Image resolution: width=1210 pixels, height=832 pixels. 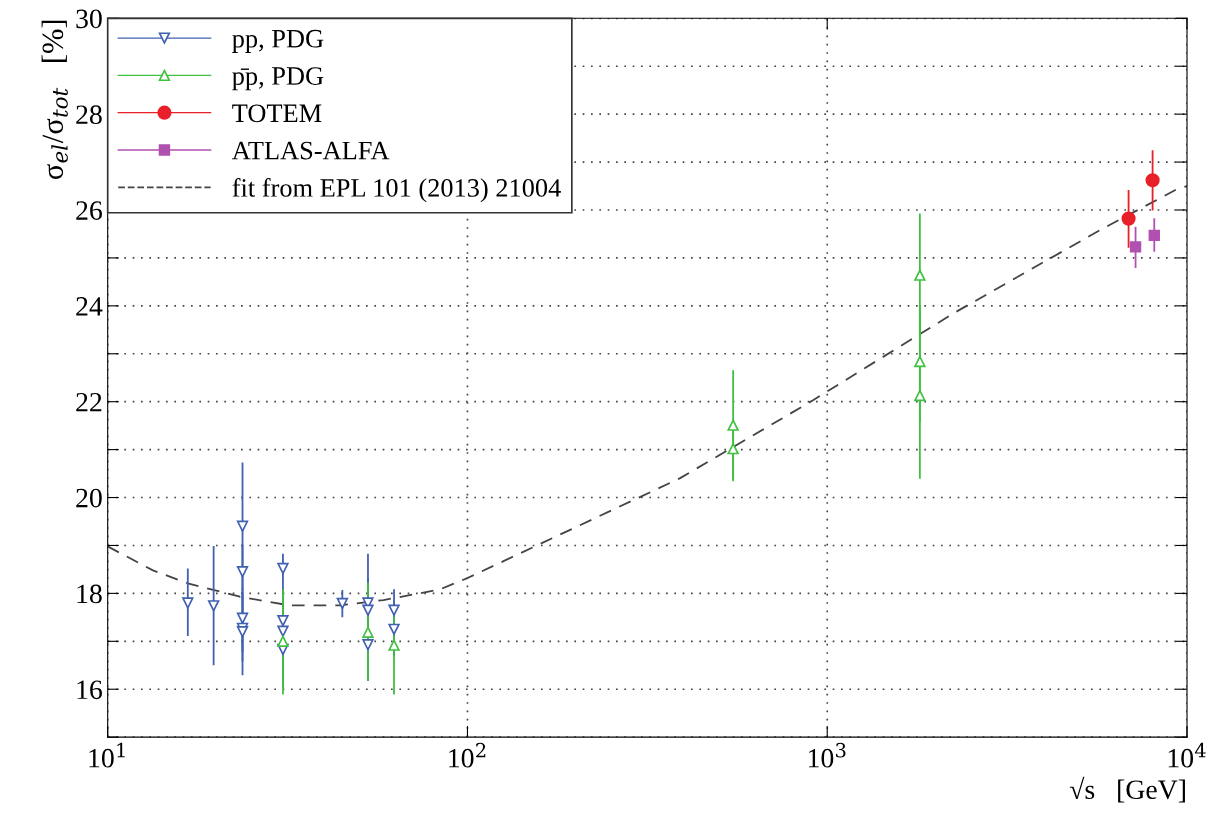 I want to click on y-tick-label: 28, so click(x=89, y=115).